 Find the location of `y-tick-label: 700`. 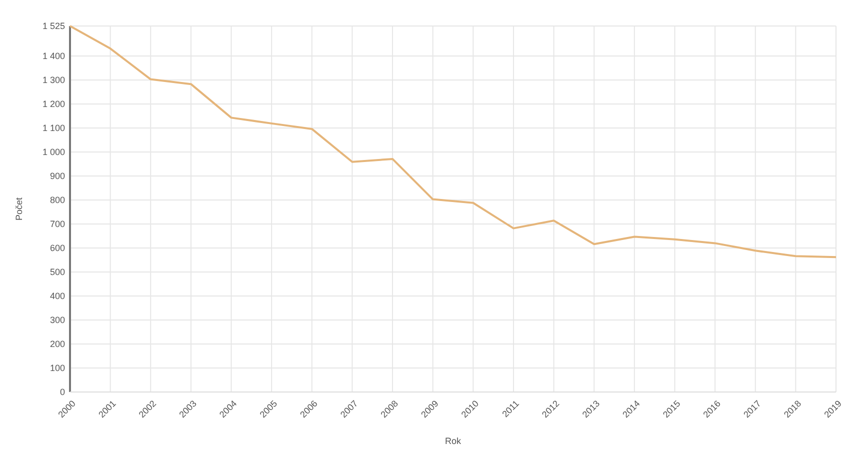

y-tick-label: 700 is located at coordinates (57, 223).